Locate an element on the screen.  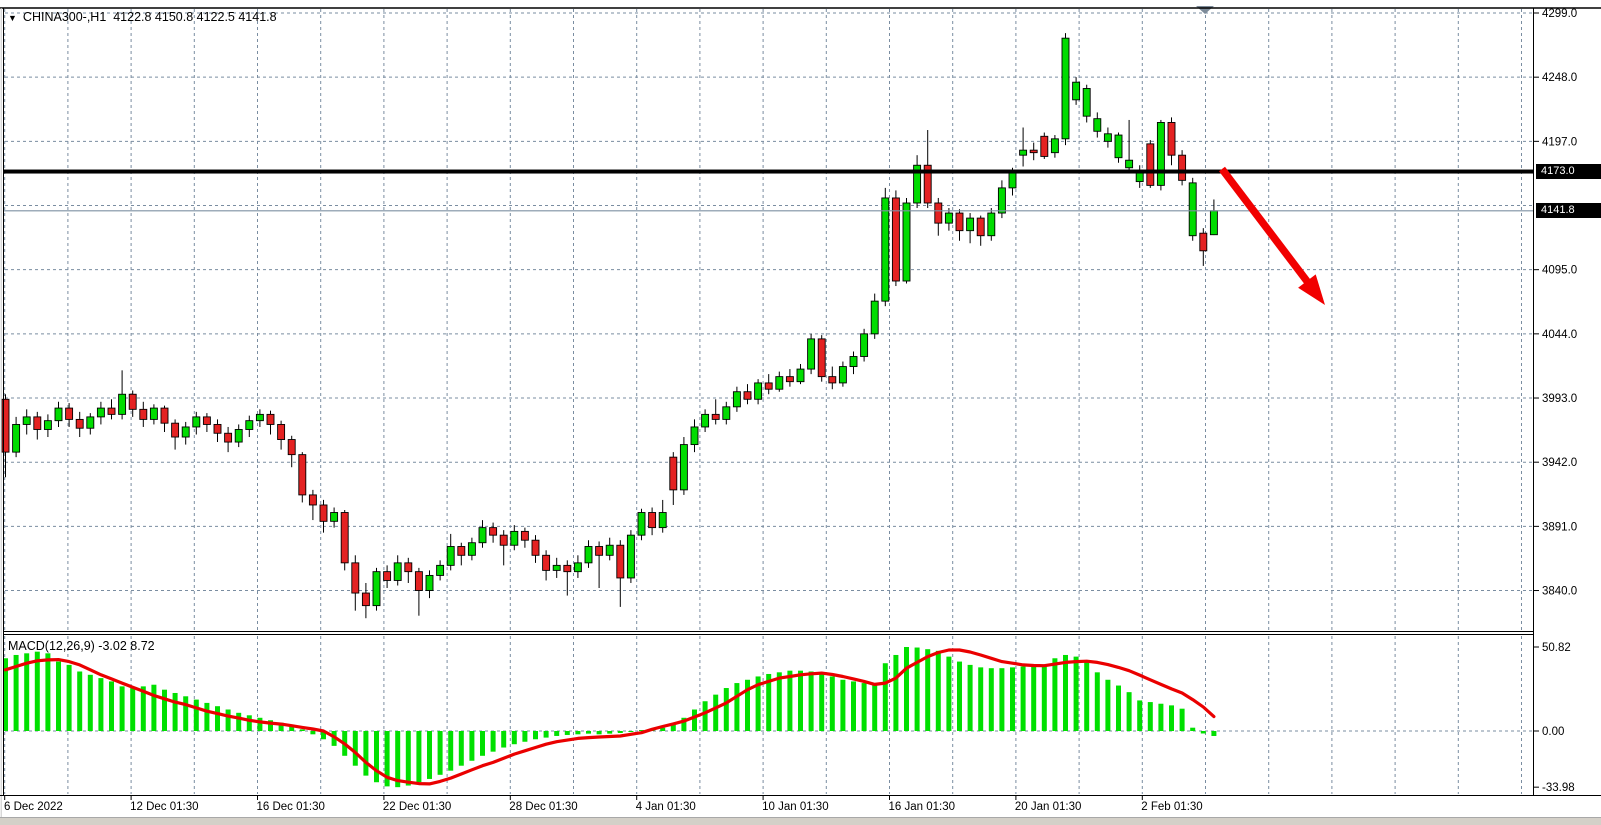
macd-signal-line is located at coordinates (609, 717).